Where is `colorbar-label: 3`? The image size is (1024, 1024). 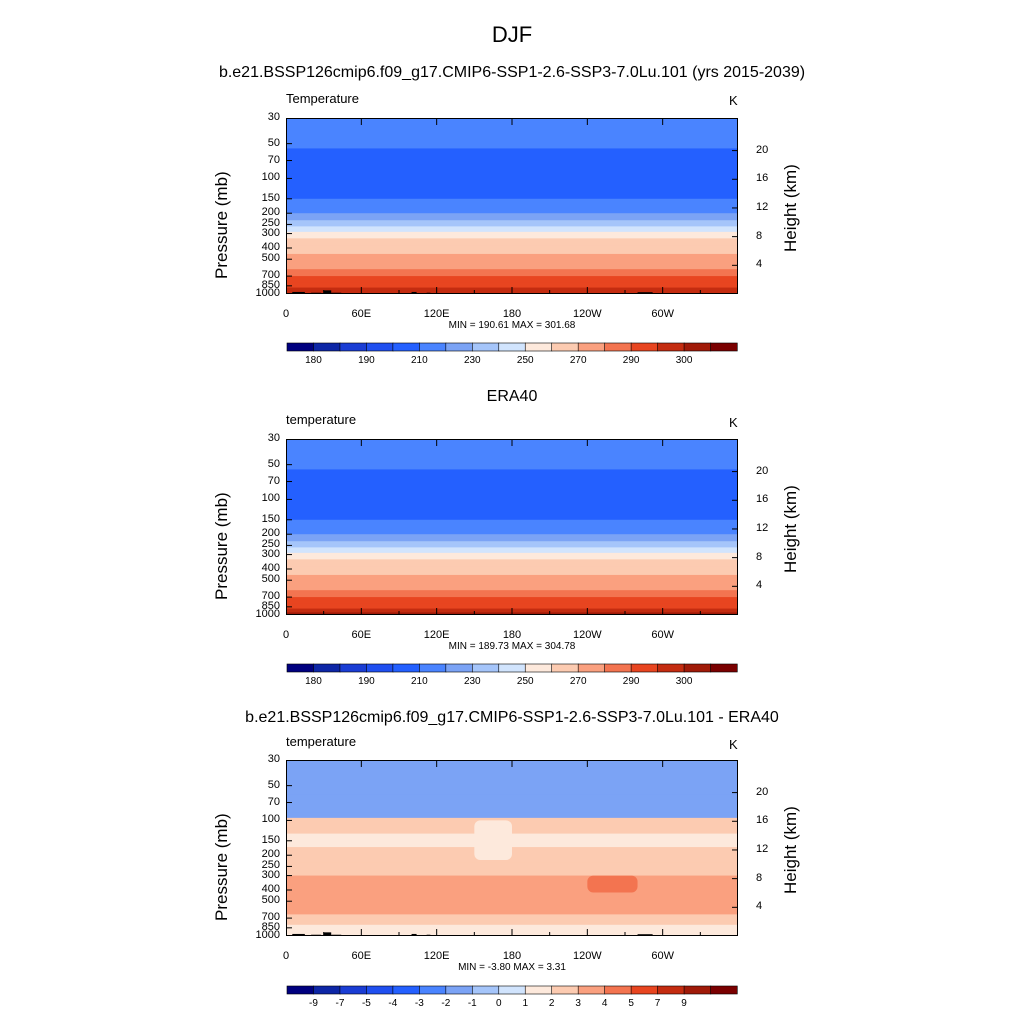
colorbar-label: 3 is located at coordinates (578, 1003).